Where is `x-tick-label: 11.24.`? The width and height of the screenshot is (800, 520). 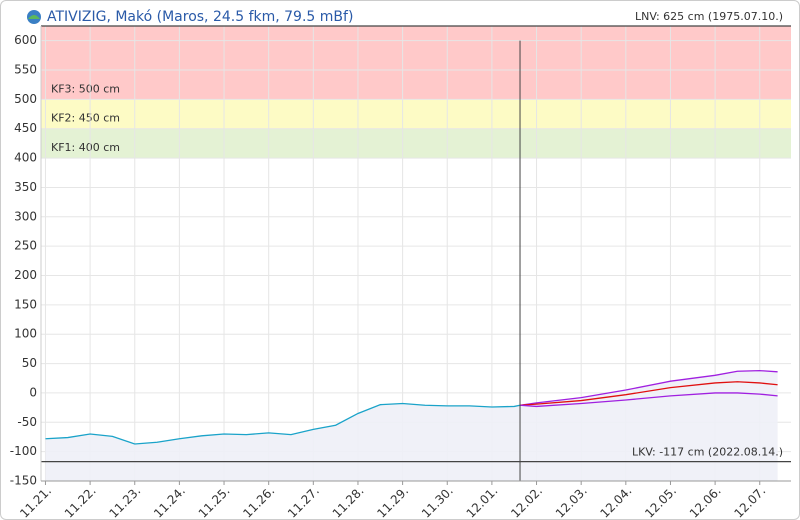
x-tick-label: 11.24. is located at coordinates (169, 501).